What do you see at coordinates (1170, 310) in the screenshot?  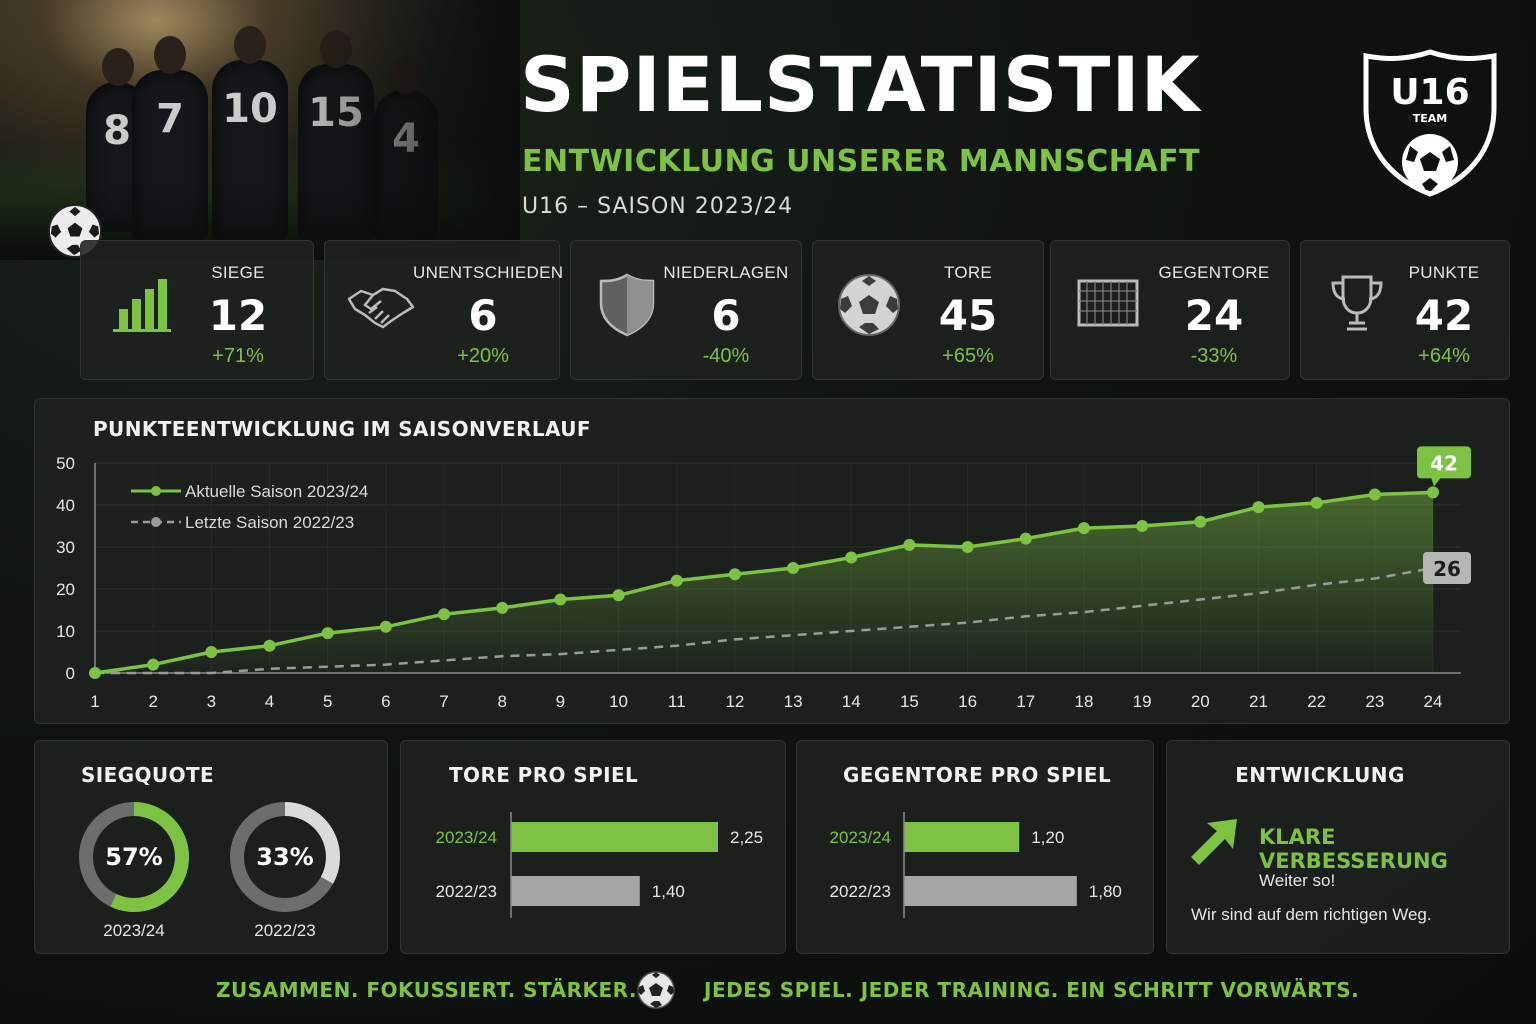 I see `stat-card-gegentore: GEGENTORE 24 -33%` at bounding box center [1170, 310].